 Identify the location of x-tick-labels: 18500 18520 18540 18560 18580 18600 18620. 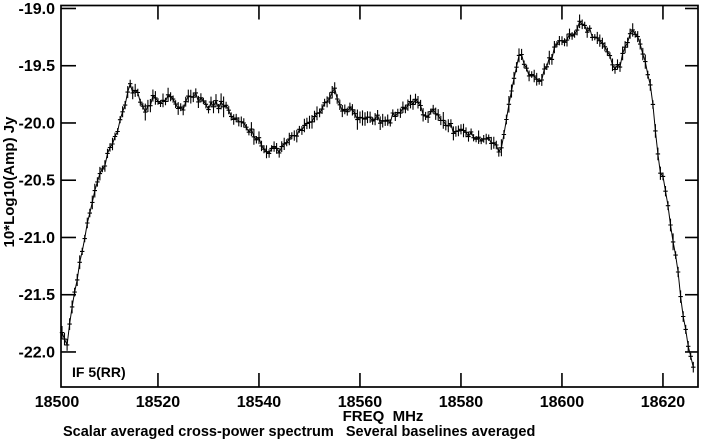
(360, 402).